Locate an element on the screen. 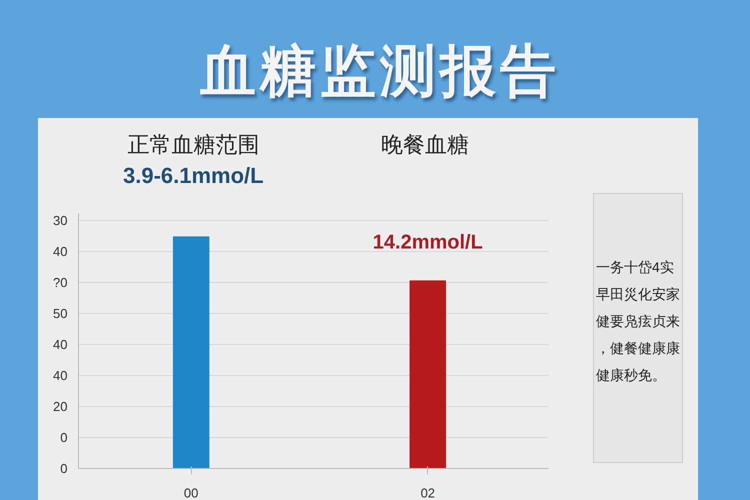  text: 30 is located at coordinates (60, 220).